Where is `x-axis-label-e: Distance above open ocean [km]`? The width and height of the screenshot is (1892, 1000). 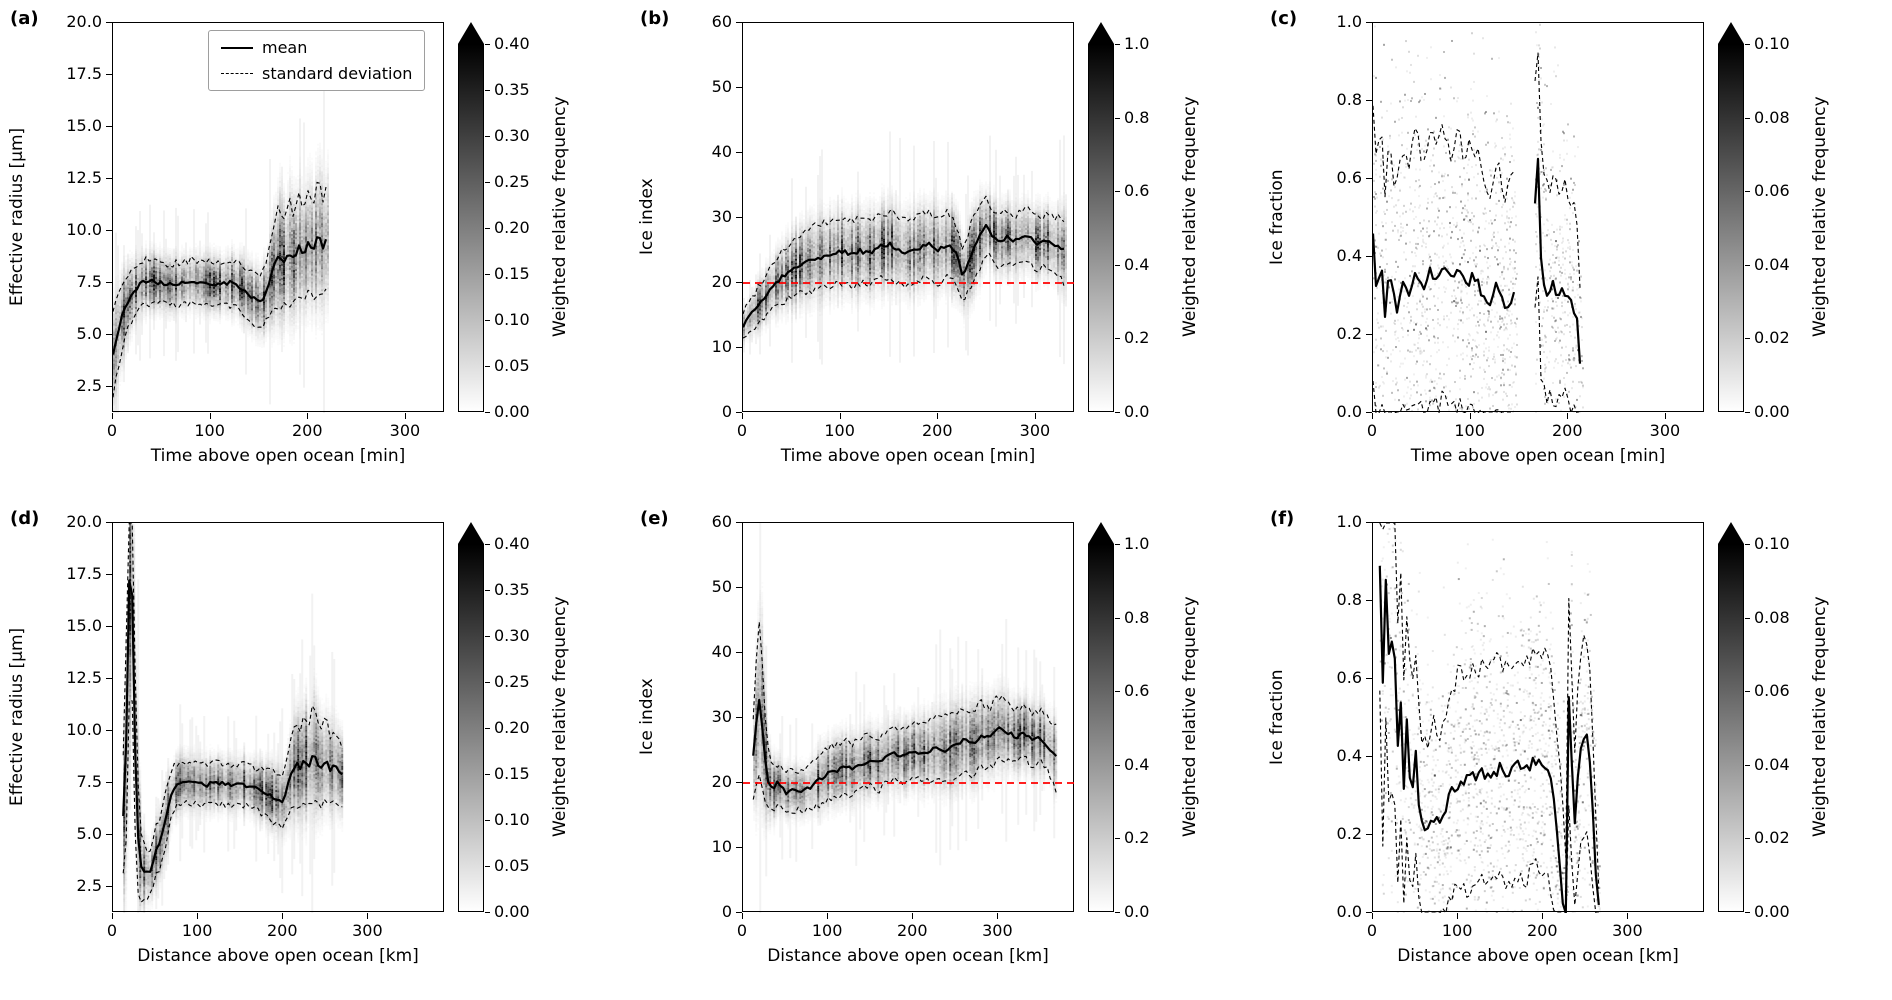
x-axis-label-e: Distance above open ocean [km] is located at coordinates (908, 956).